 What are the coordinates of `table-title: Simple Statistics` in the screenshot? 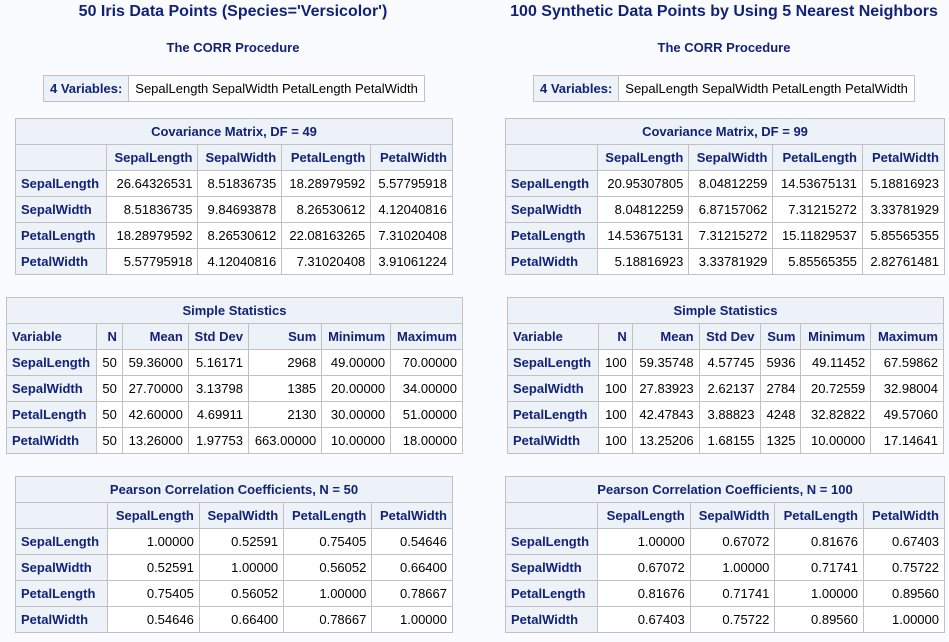 It's located at (234, 310).